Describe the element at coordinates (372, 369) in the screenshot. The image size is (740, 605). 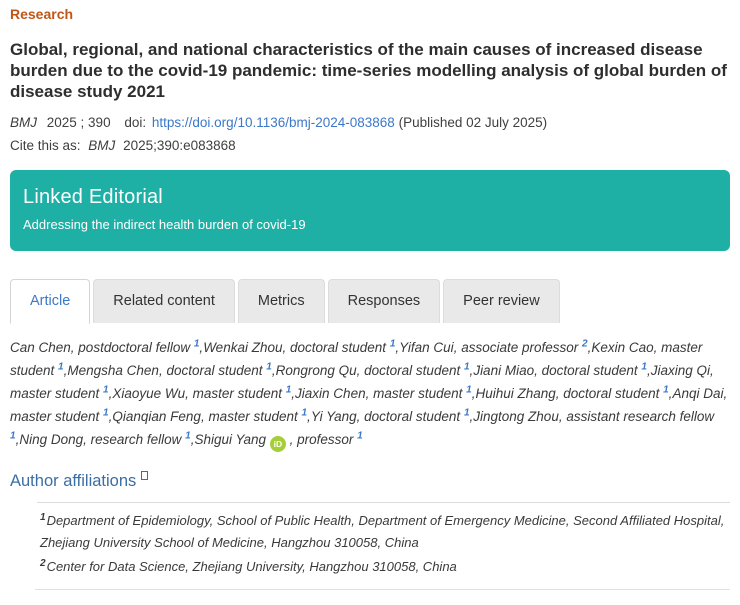
I see `author: Rongrong Qu, doctoral student 1` at that location.